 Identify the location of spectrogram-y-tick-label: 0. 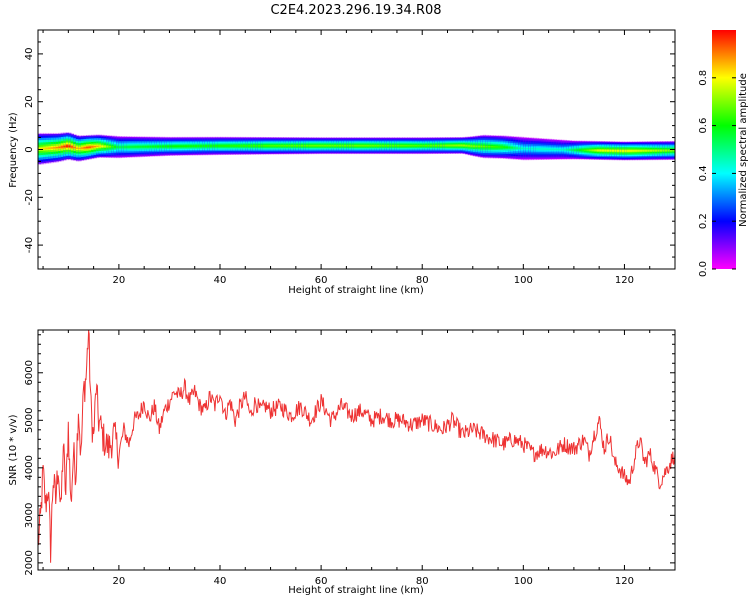
(29, 149).